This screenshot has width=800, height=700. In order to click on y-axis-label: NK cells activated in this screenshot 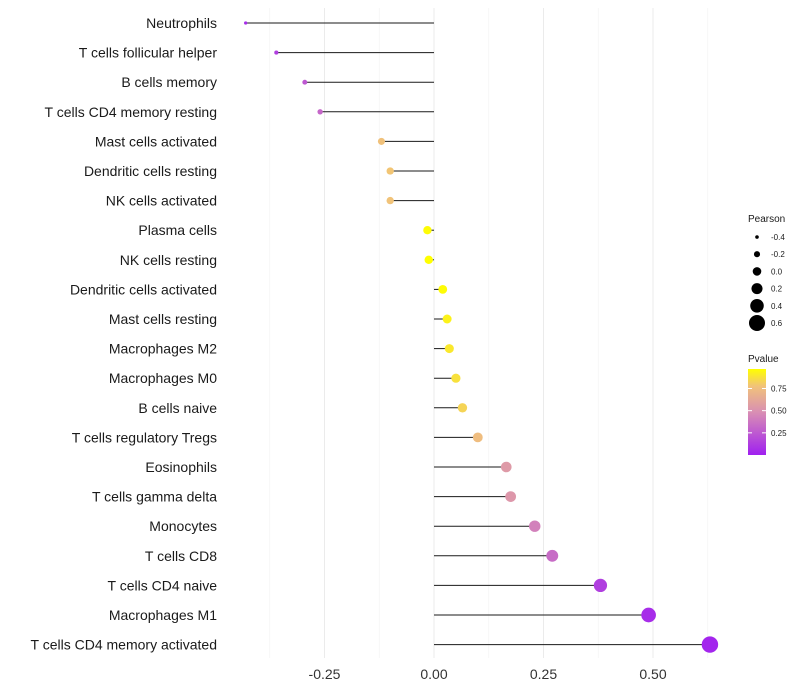, I will do `click(161, 201)`.